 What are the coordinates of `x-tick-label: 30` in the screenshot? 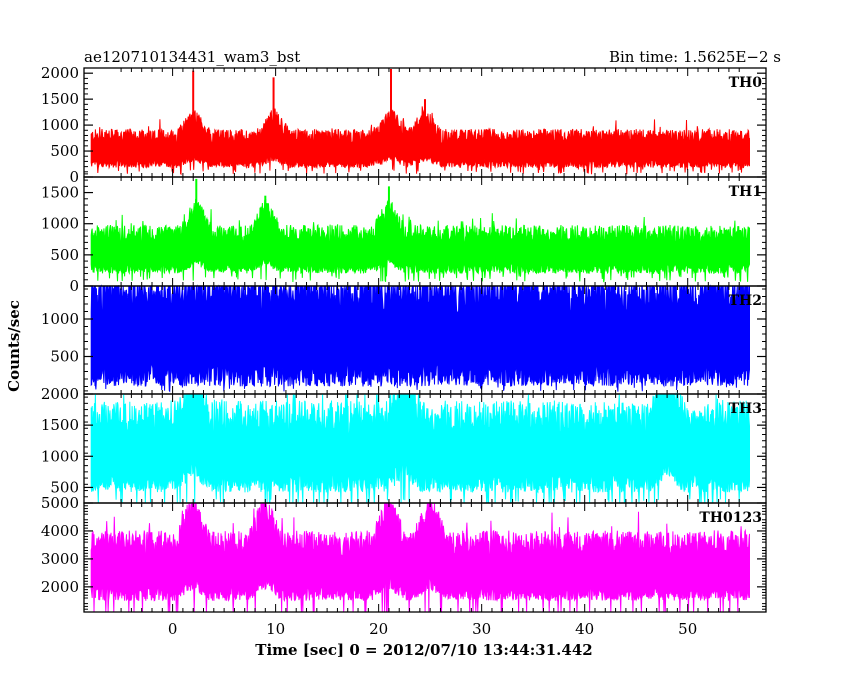 It's located at (481, 629).